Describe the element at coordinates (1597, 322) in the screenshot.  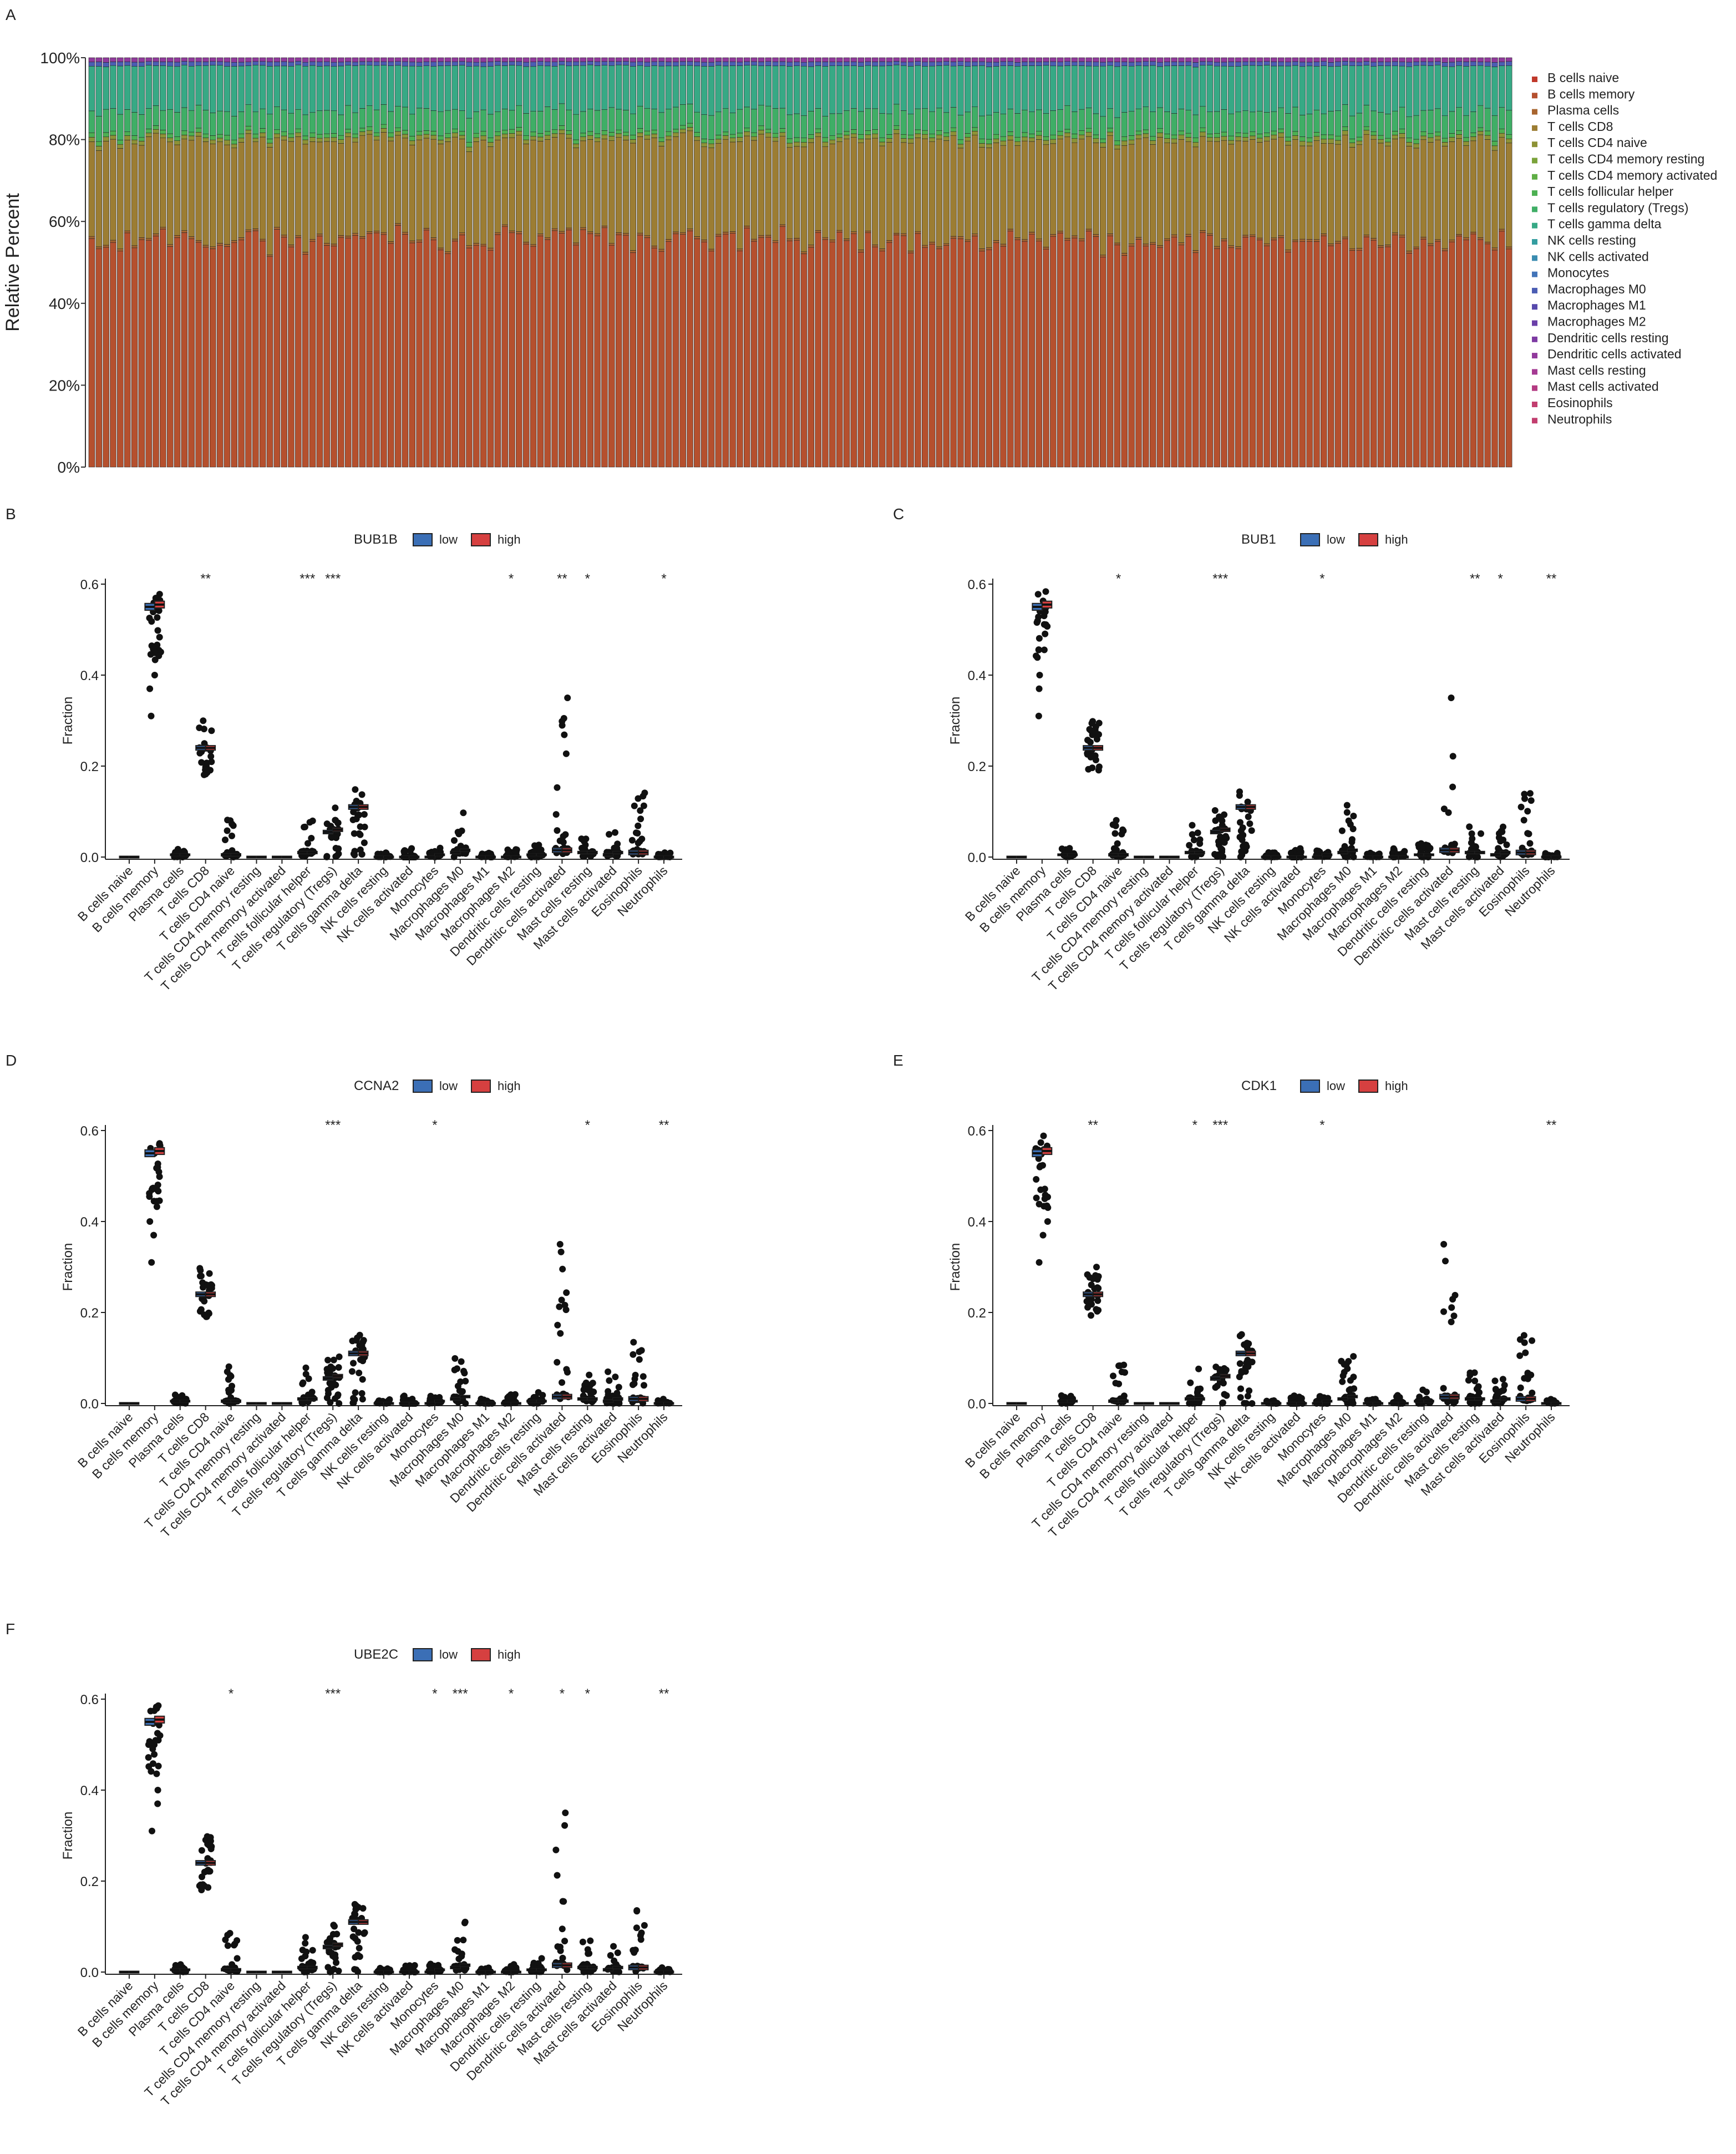
I see `legend-label: Macrophages M2` at that location.